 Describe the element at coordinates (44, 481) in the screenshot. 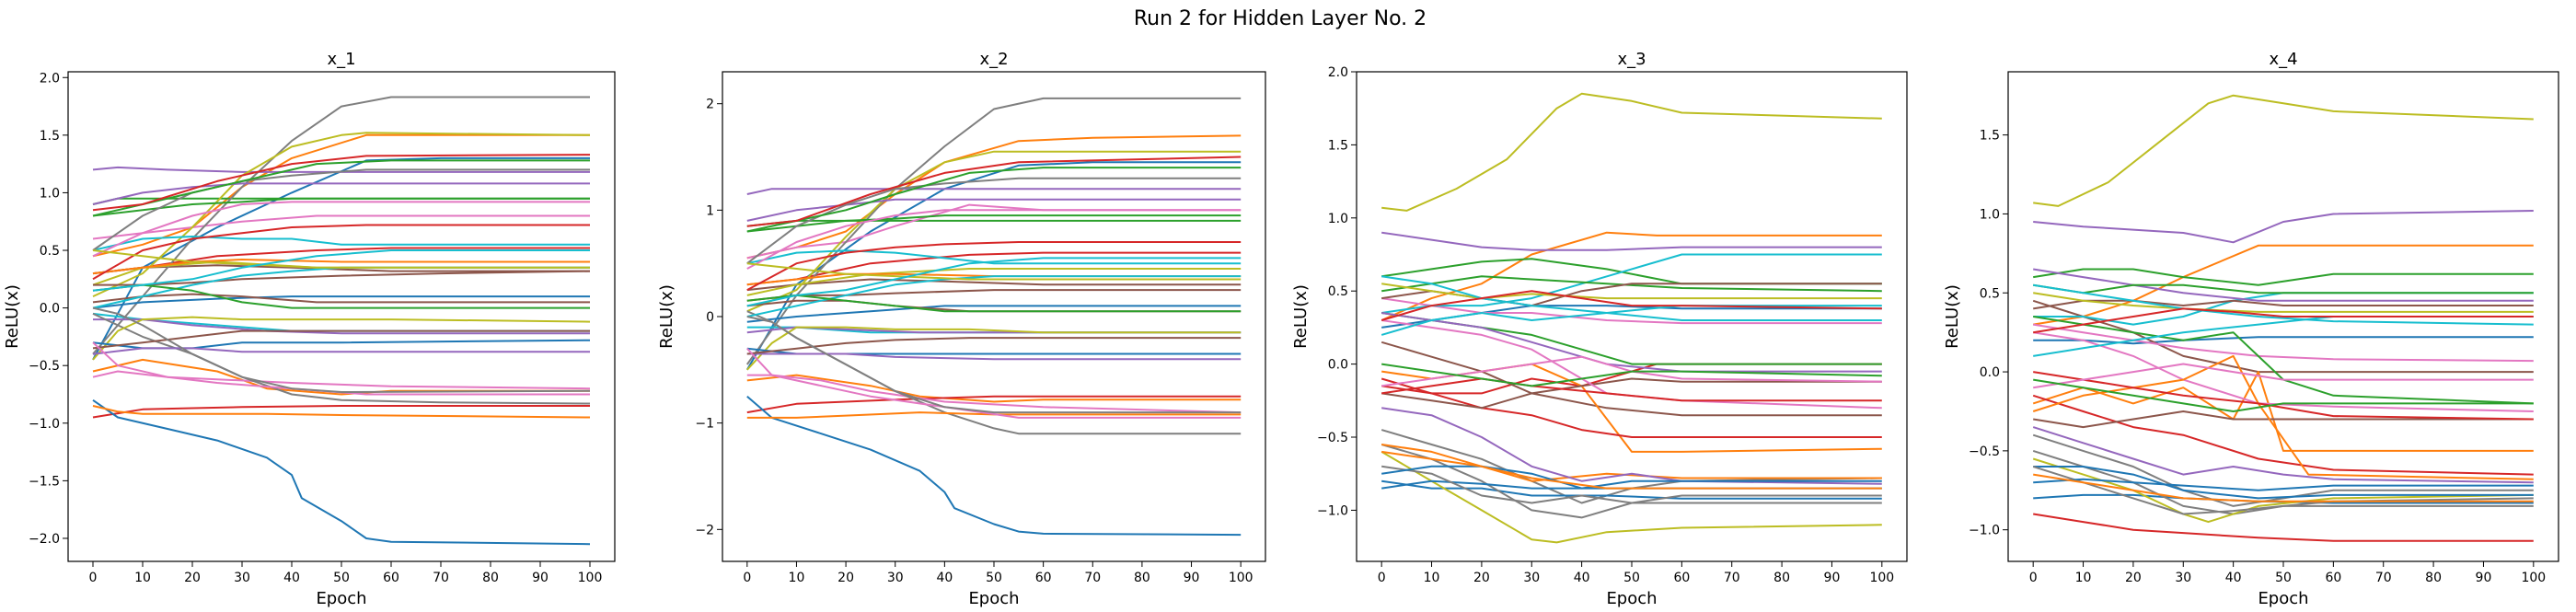

I see `y-tick-label: −1.5` at that location.